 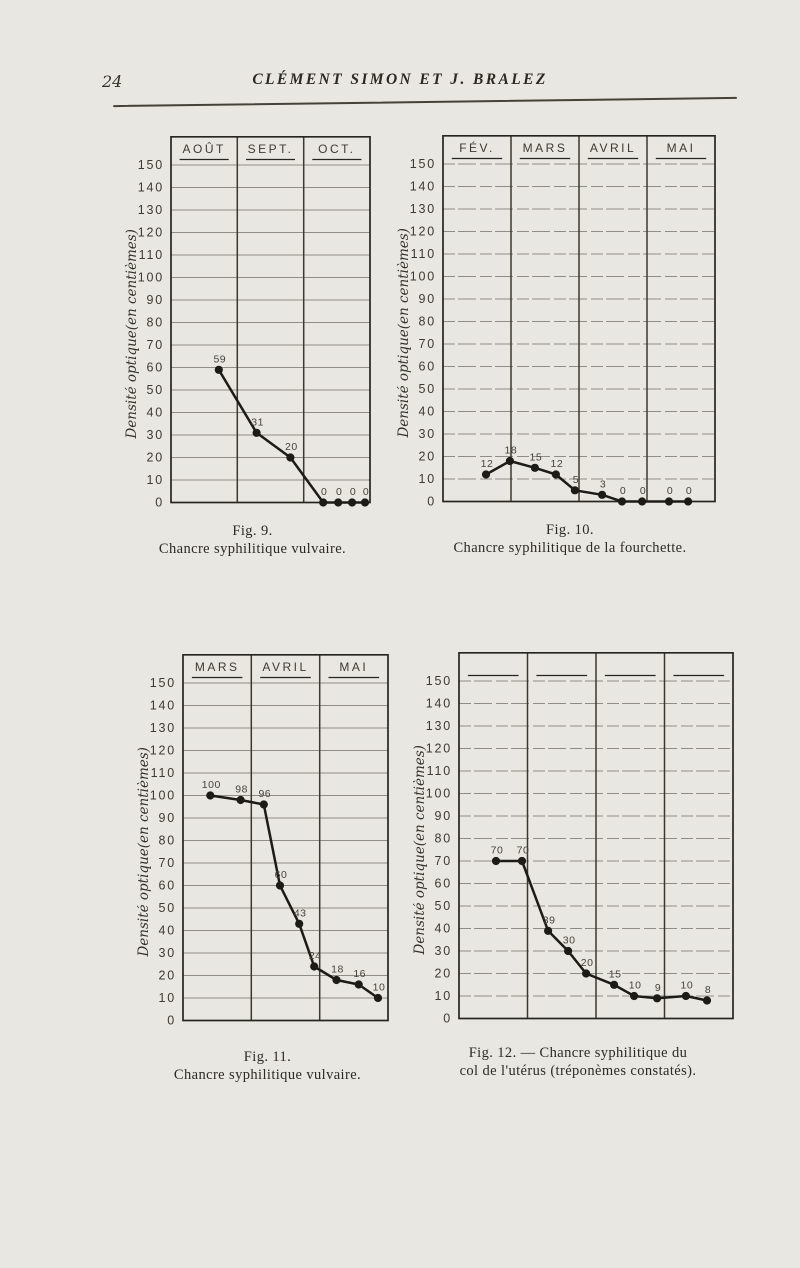 I want to click on fig10-caption-label: Fig. 10., so click(x=570, y=530).